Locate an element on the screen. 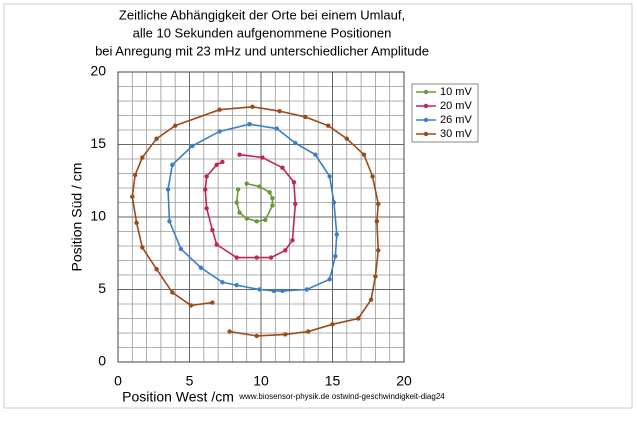 This screenshot has width=638, height=426. legend-label: 20 mV is located at coordinates (456, 106).